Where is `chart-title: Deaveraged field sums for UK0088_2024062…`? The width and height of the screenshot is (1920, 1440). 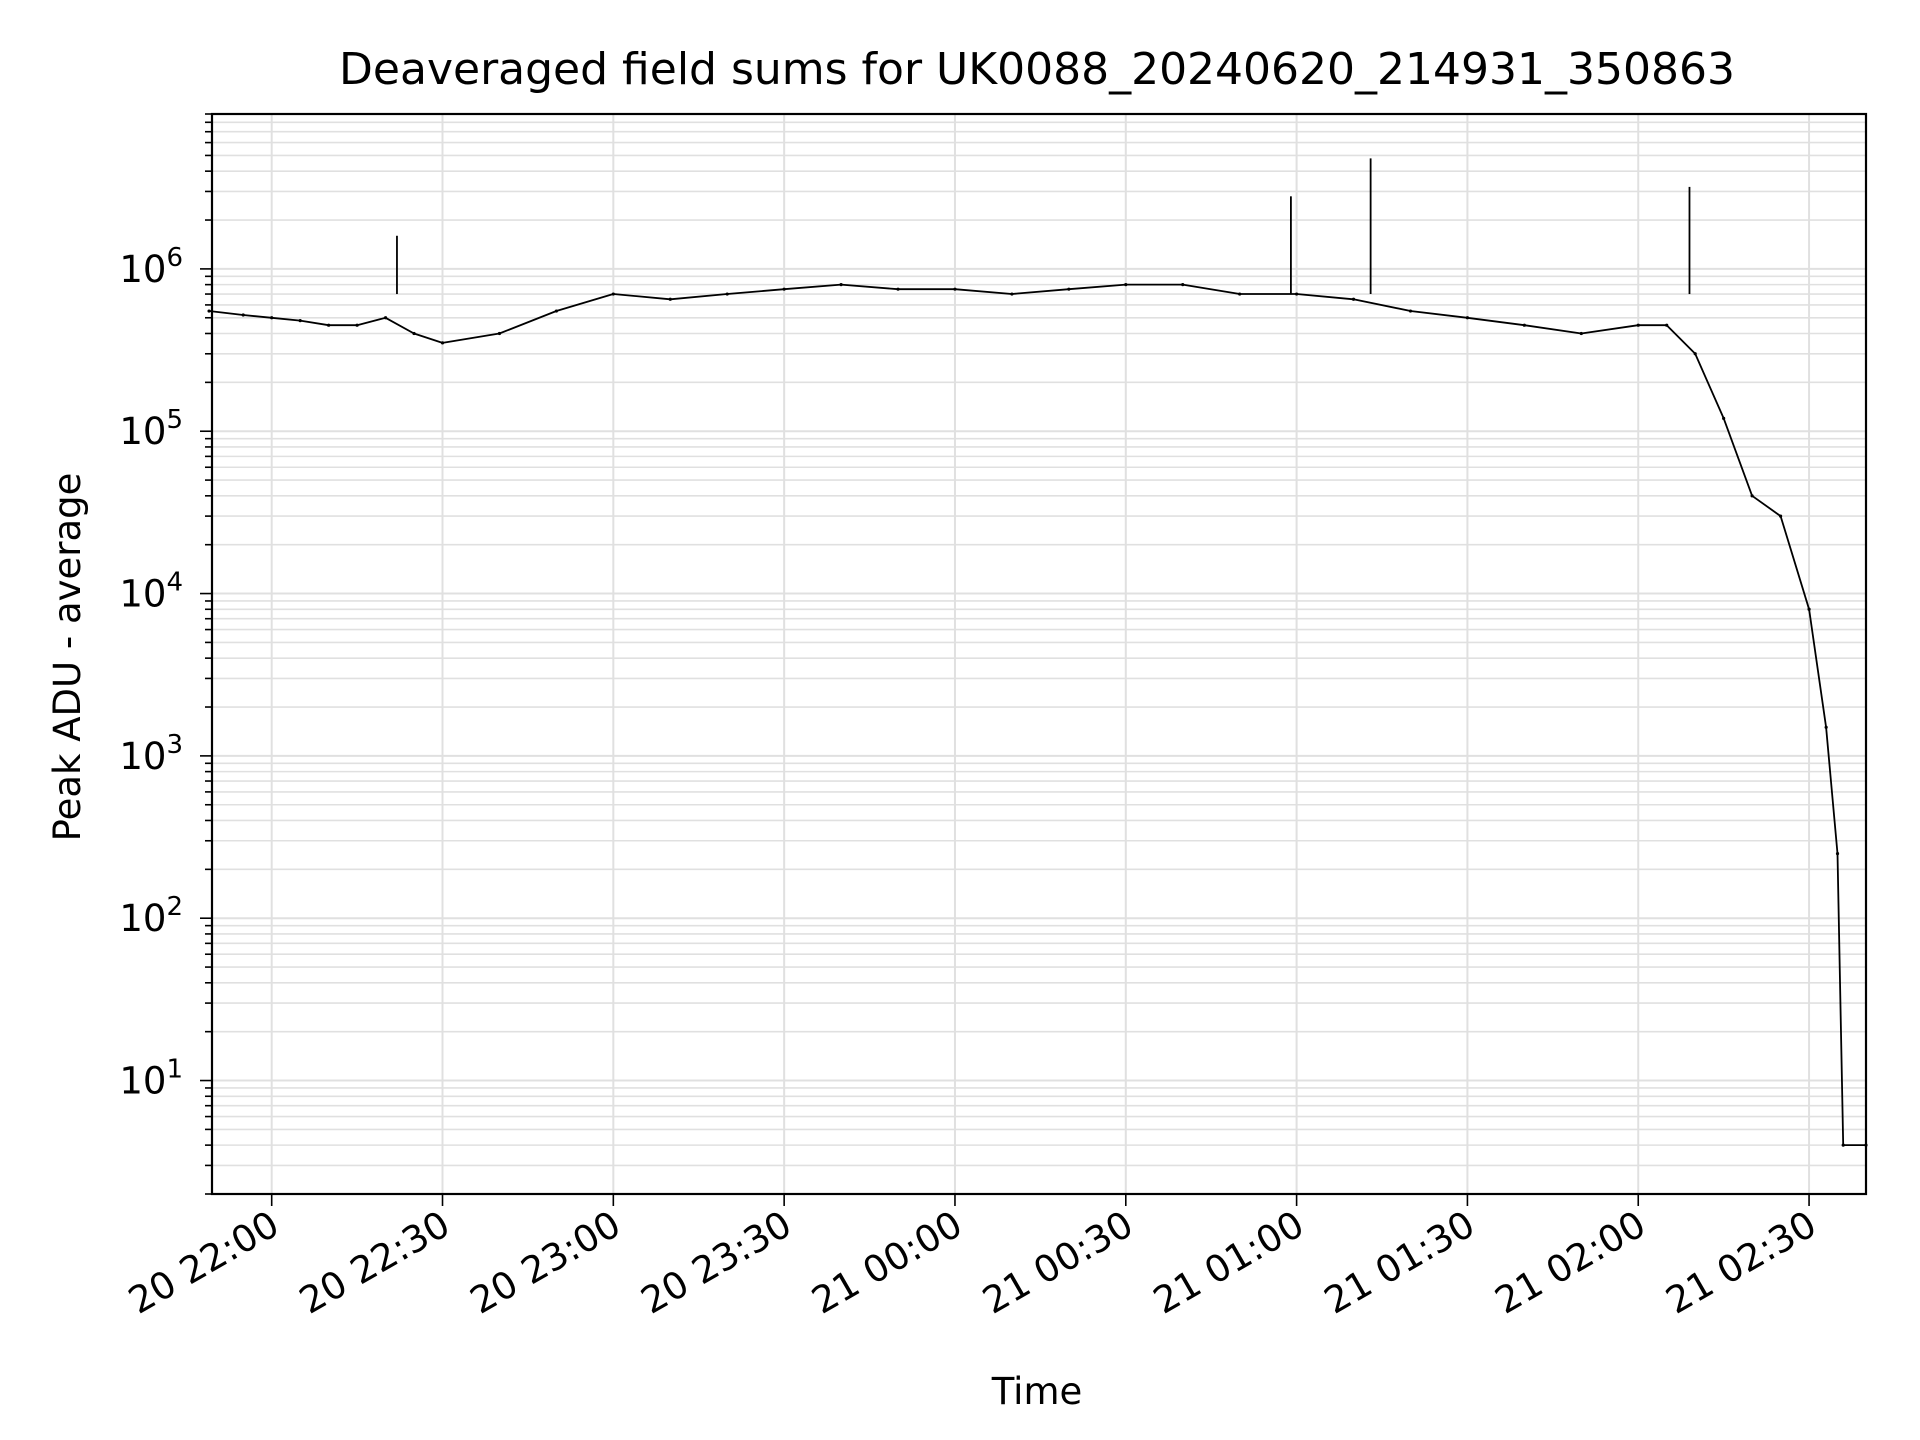
chart-title: Deaveraged field sums for UK0088_2024062… is located at coordinates (1037, 69).